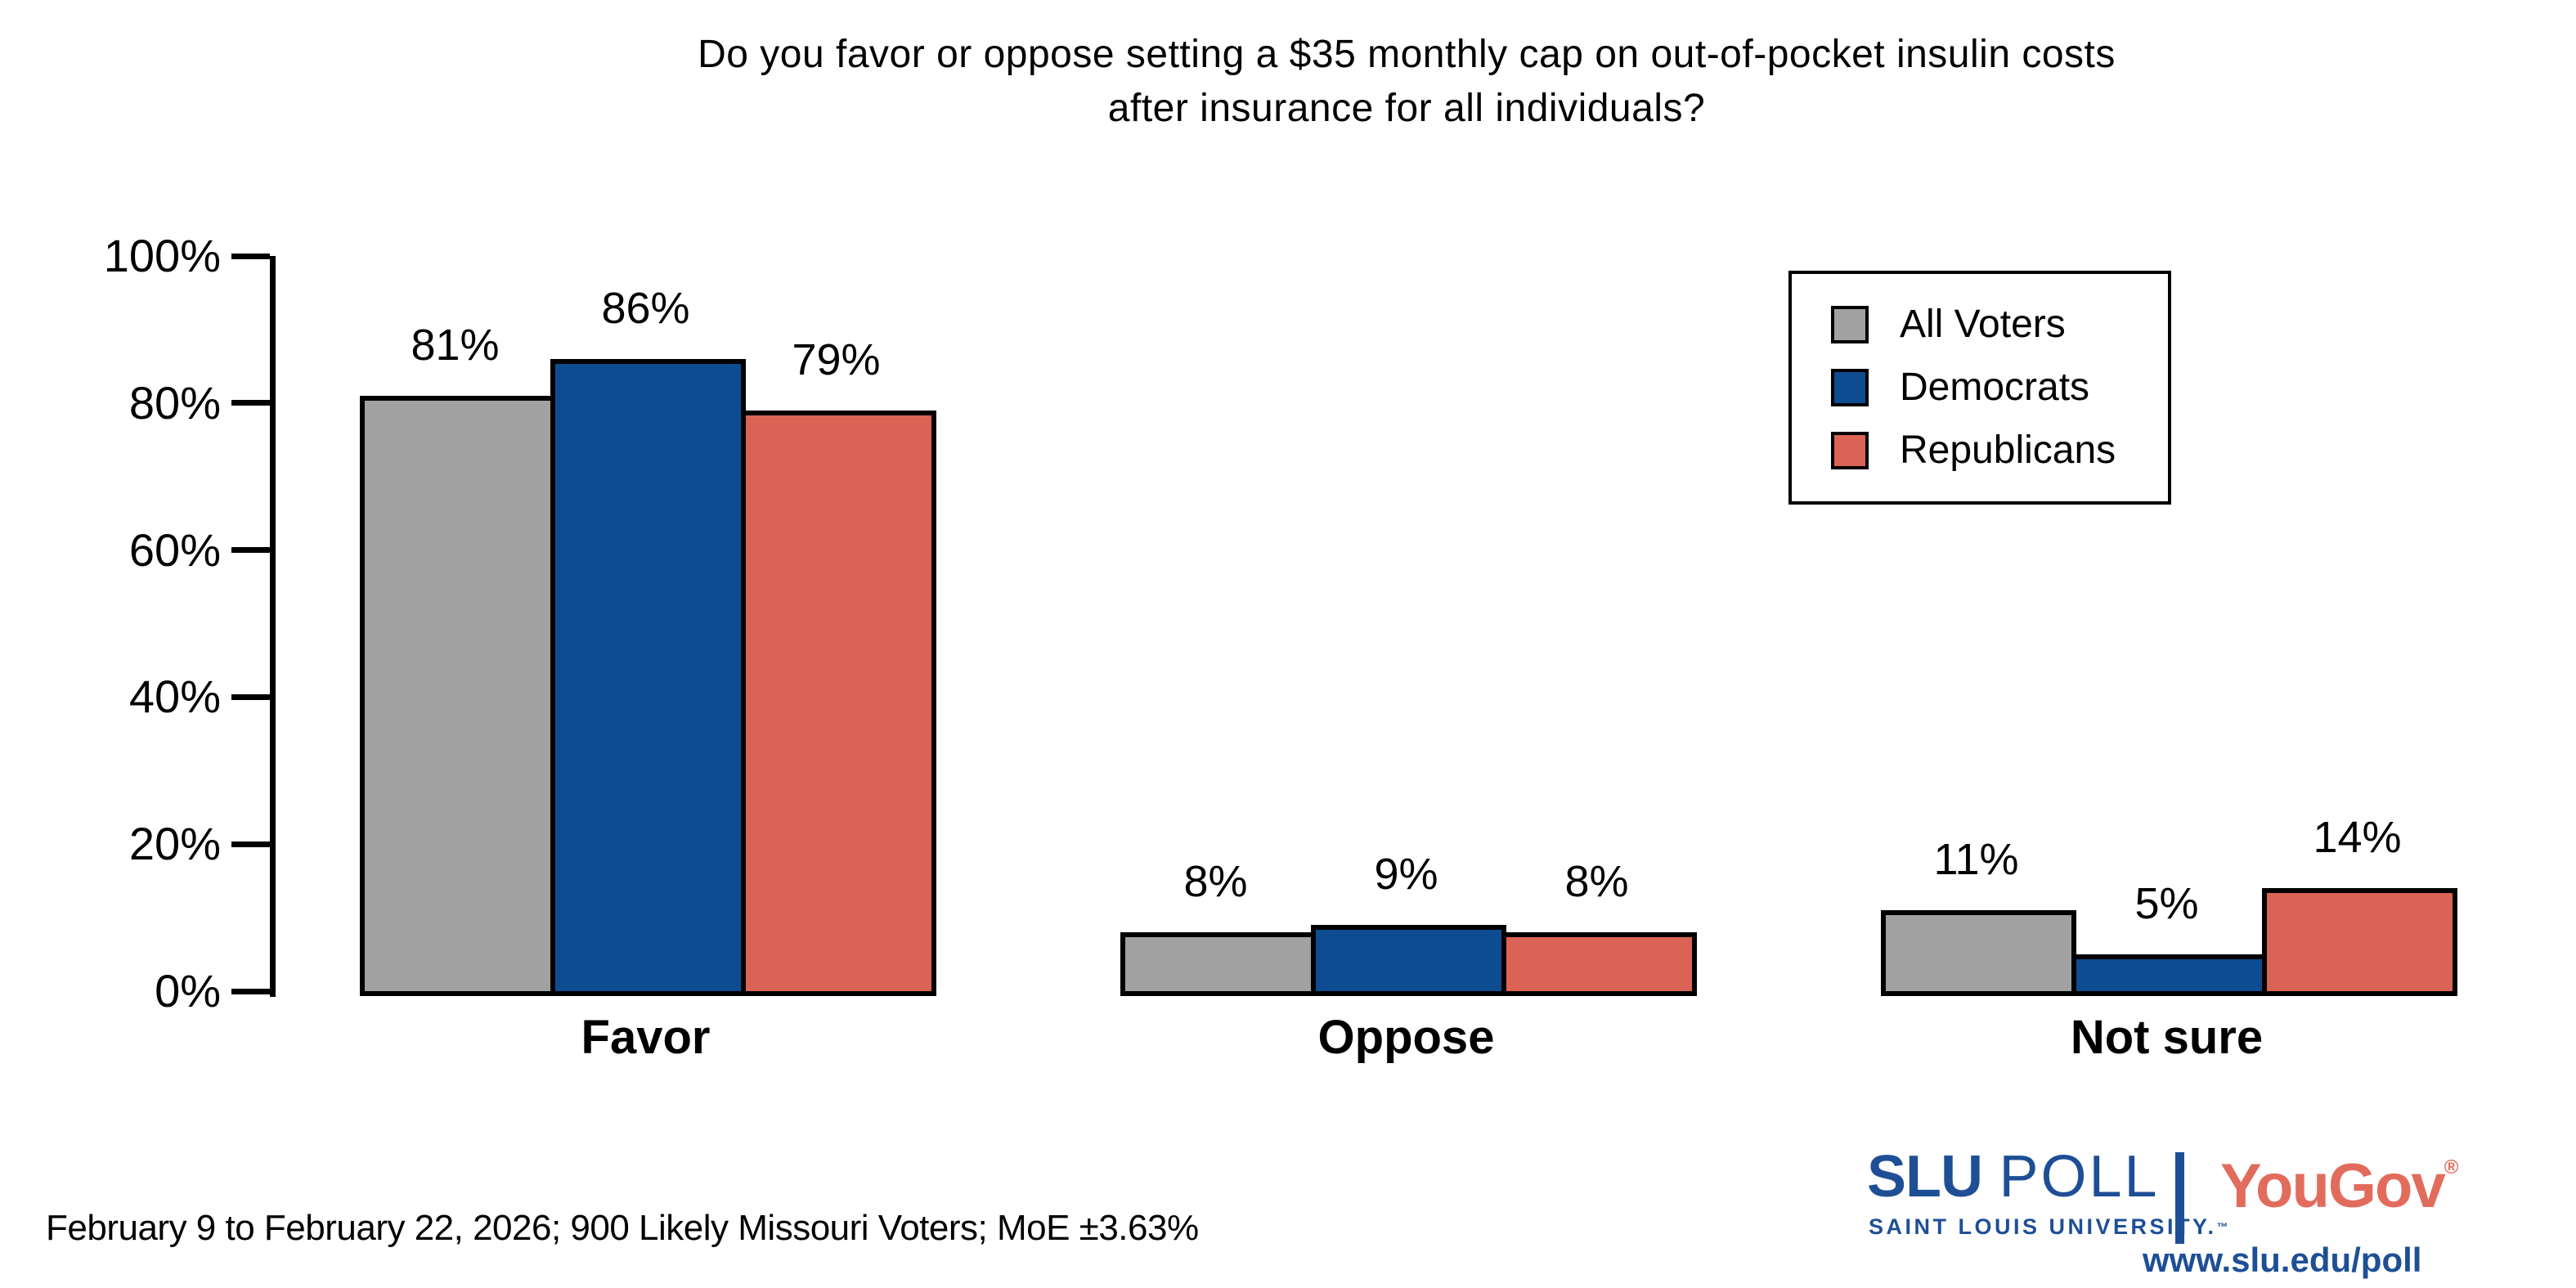 The image size is (2576, 1288). Describe the element at coordinates (2222, 1227) in the screenshot. I see `trademark-symbol: ™` at that location.